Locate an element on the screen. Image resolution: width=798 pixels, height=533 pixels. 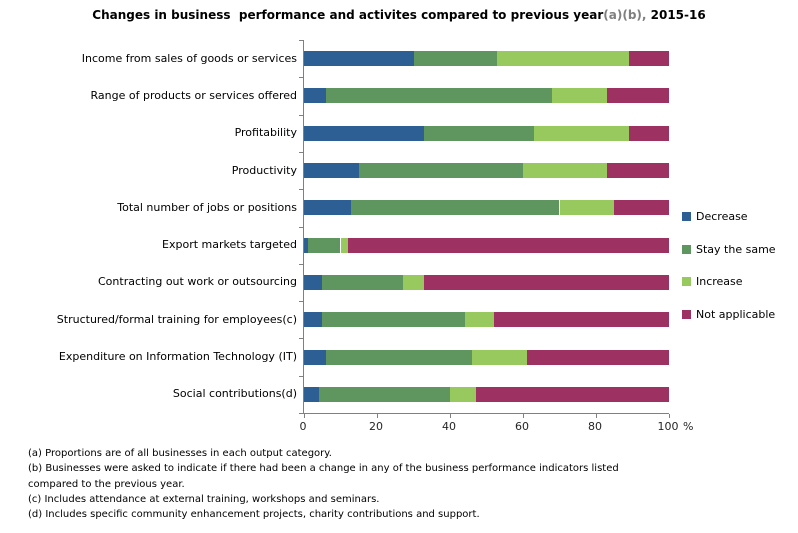
bar-row-expenditure-on-information-technology-it is located at coordinates (486, 357).